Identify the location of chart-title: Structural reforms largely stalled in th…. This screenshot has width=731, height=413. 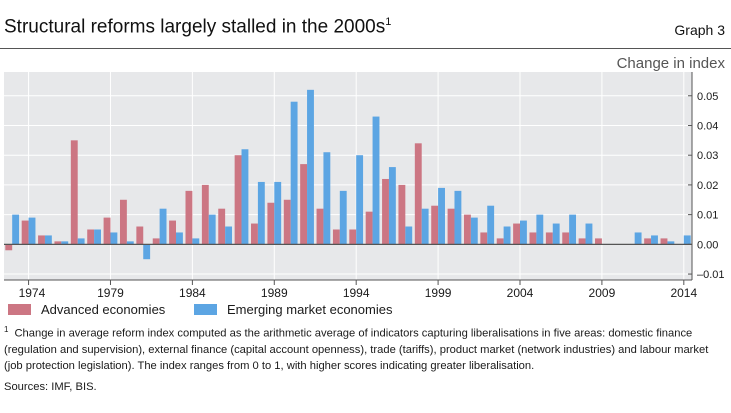
(198, 27).